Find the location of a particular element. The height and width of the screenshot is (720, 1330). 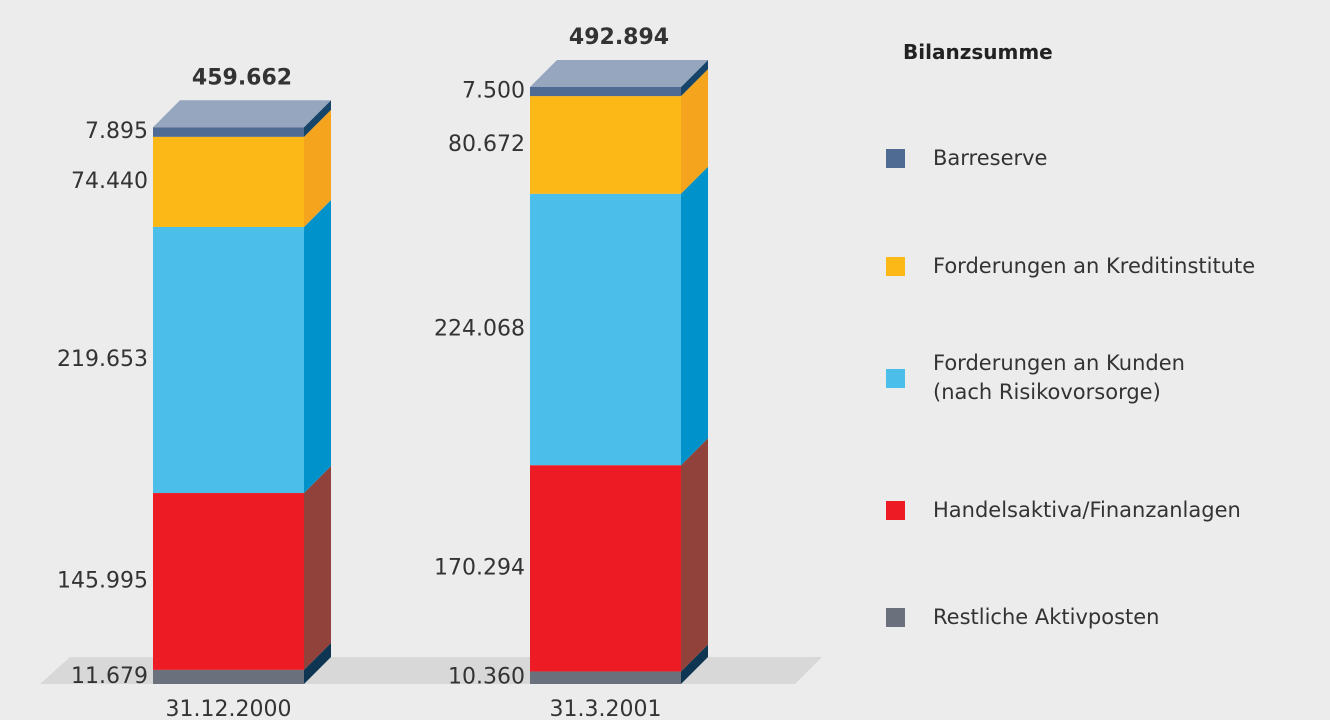

legend-item: Handelsaktiva/Finanzanlagen is located at coordinates (1063, 510).